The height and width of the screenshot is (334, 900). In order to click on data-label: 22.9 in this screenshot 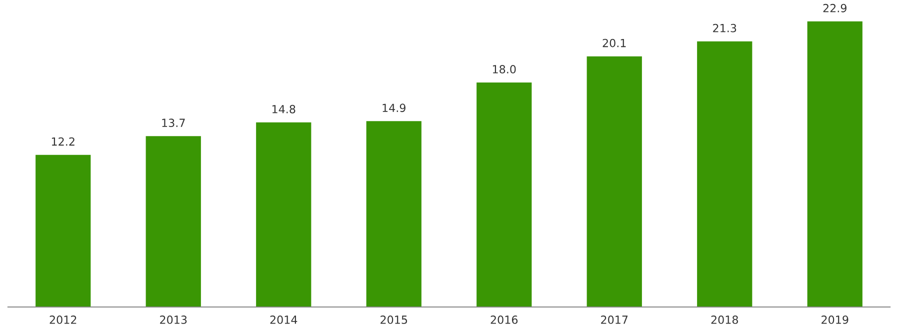, I will do `click(834, 8)`.